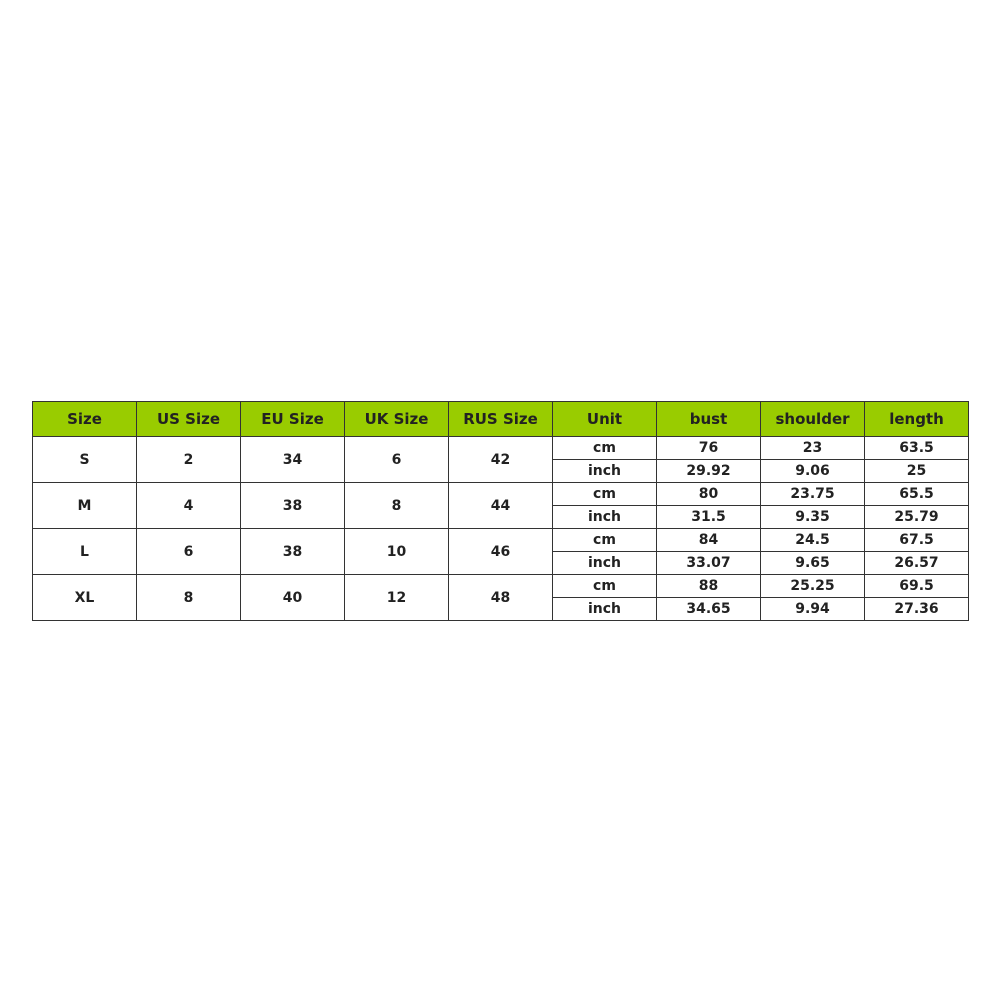 The image size is (1000, 1000). I want to click on cell-uk: 12, so click(396, 597).